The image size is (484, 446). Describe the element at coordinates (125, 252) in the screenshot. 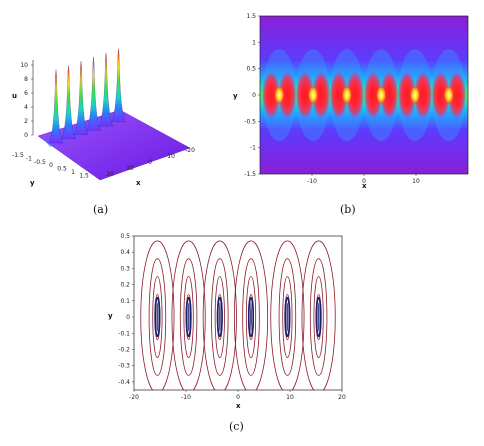

I see `y-tick-label-c: 0.4` at that location.